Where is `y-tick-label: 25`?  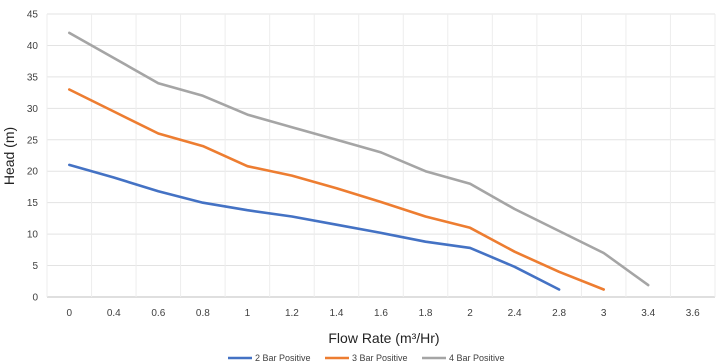
y-tick-label: 25 is located at coordinates (33, 140).